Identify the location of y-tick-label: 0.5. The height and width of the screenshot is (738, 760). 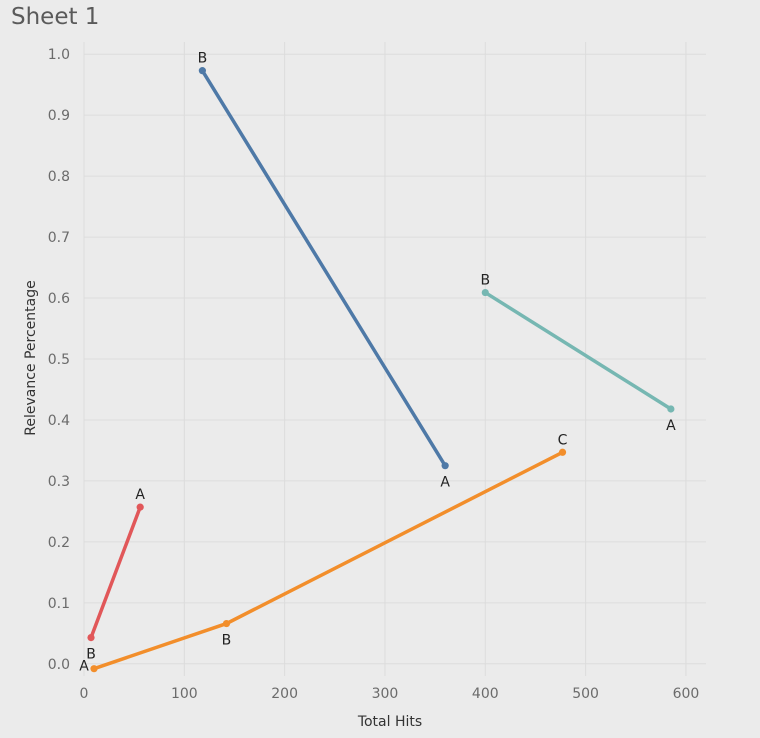
(59, 360).